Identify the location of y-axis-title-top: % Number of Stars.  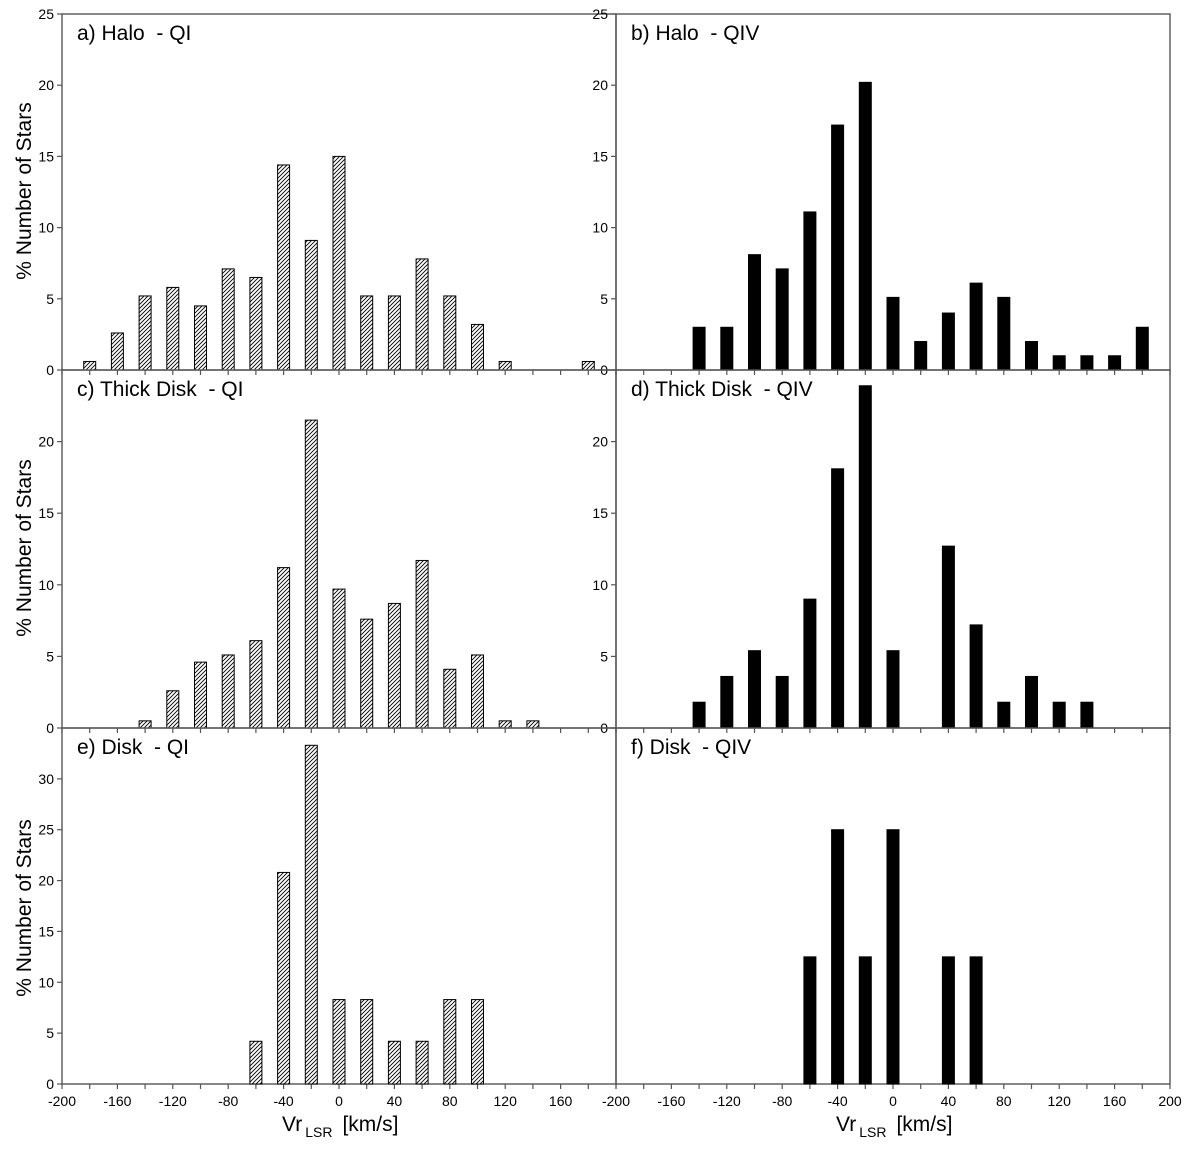
(24, 190).